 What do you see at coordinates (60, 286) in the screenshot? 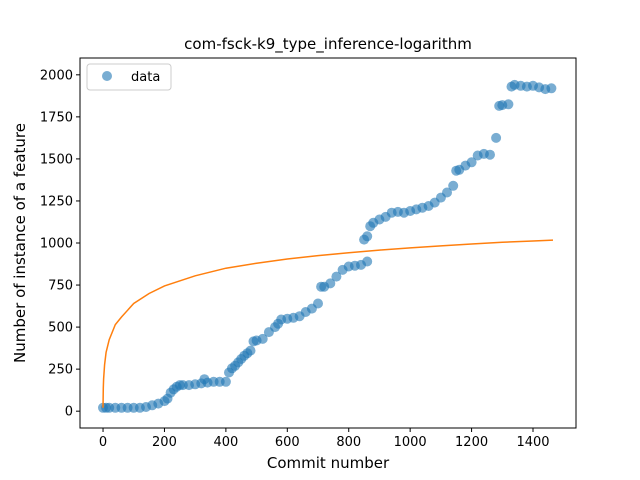
I see `y-tick-label: 750` at bounding box center [60, 286].